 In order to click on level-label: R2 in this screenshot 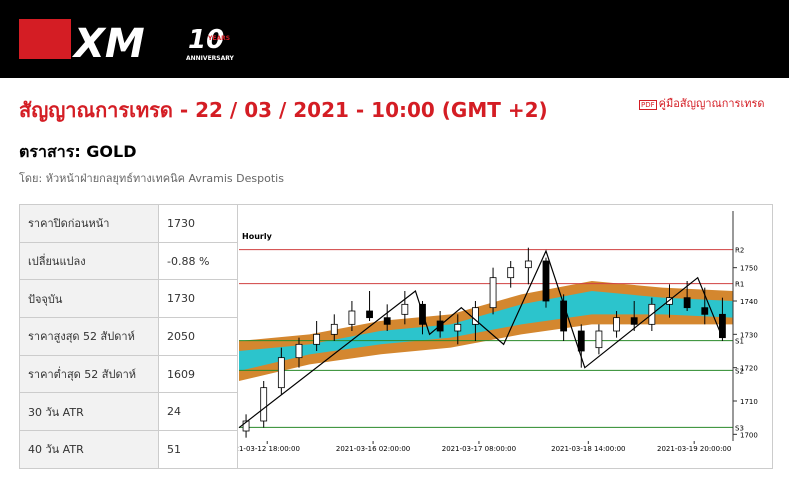, I will do `click(739, 251)`.